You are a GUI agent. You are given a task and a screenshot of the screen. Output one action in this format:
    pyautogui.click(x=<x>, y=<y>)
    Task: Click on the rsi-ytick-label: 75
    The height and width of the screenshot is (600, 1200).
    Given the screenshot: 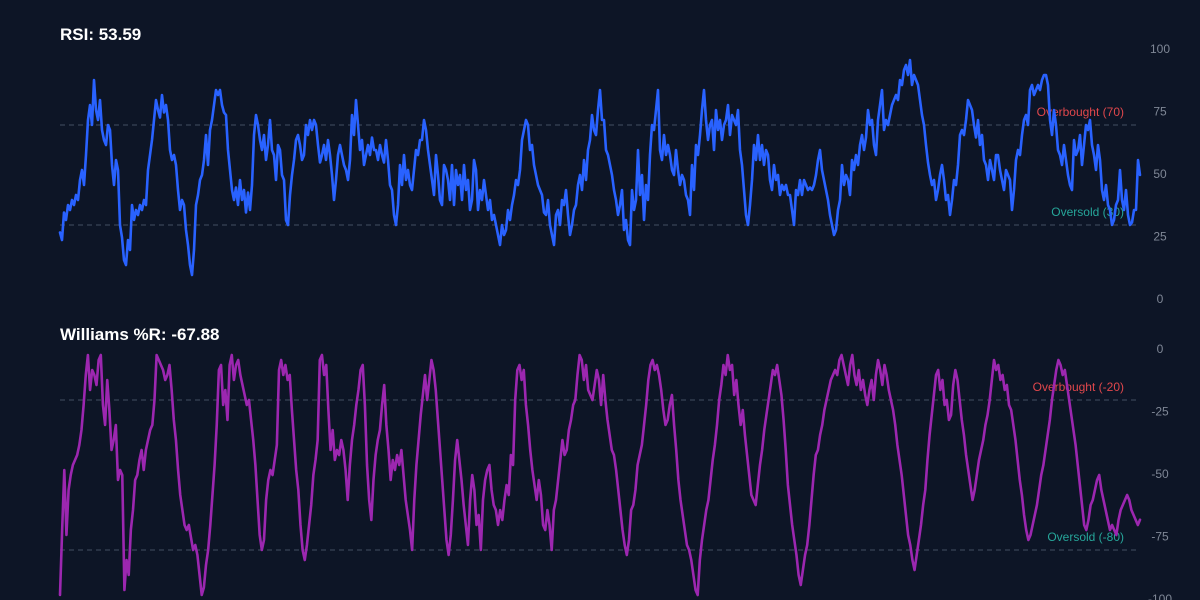 What is the action you would take?
    pyautogui.click(x=1160, y=112)
    